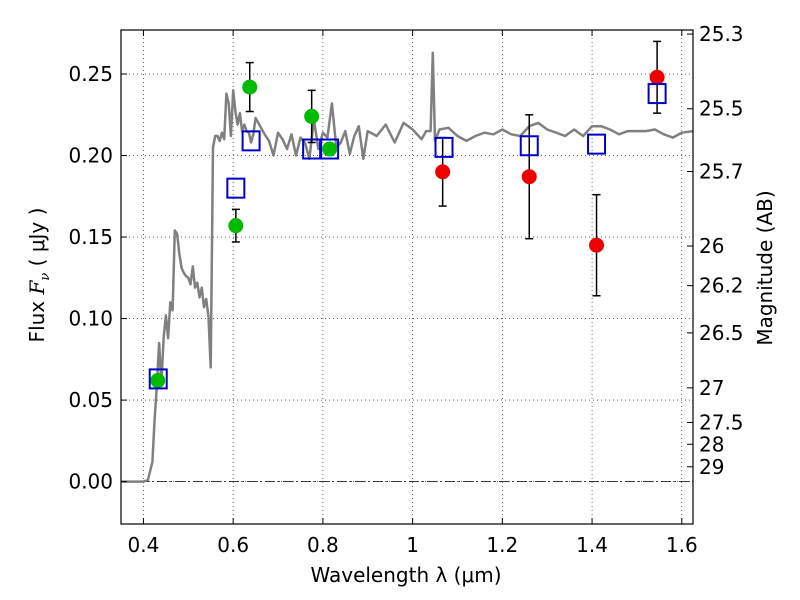 This screenshot has width=800, height=600. What do you see at coordinates (711, 444) in the screenshot?
I see `mag-tick-label: 28` at bounding box center [711, 444].